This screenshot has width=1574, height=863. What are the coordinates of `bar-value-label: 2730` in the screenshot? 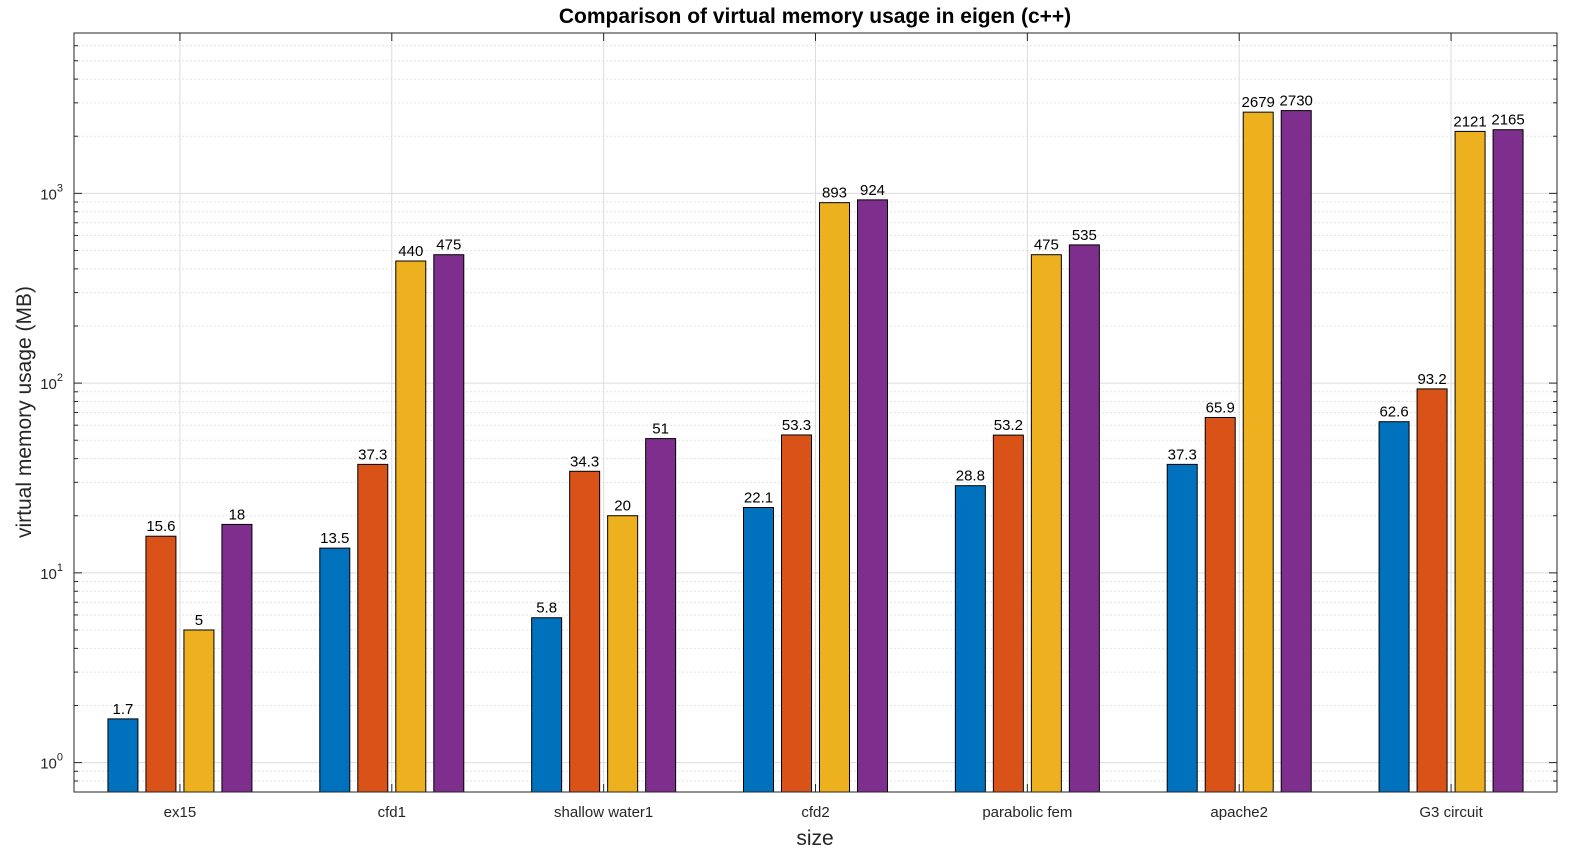 It's located at (1296, 101).